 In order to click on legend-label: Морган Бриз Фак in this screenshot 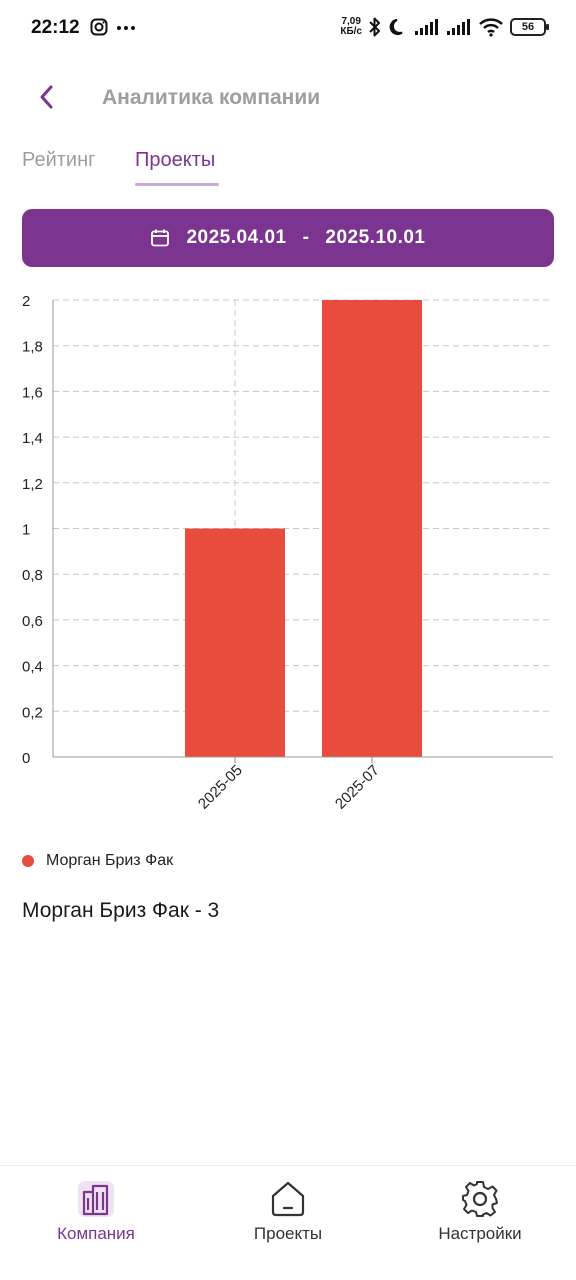, I will do `click(110, 860)`.